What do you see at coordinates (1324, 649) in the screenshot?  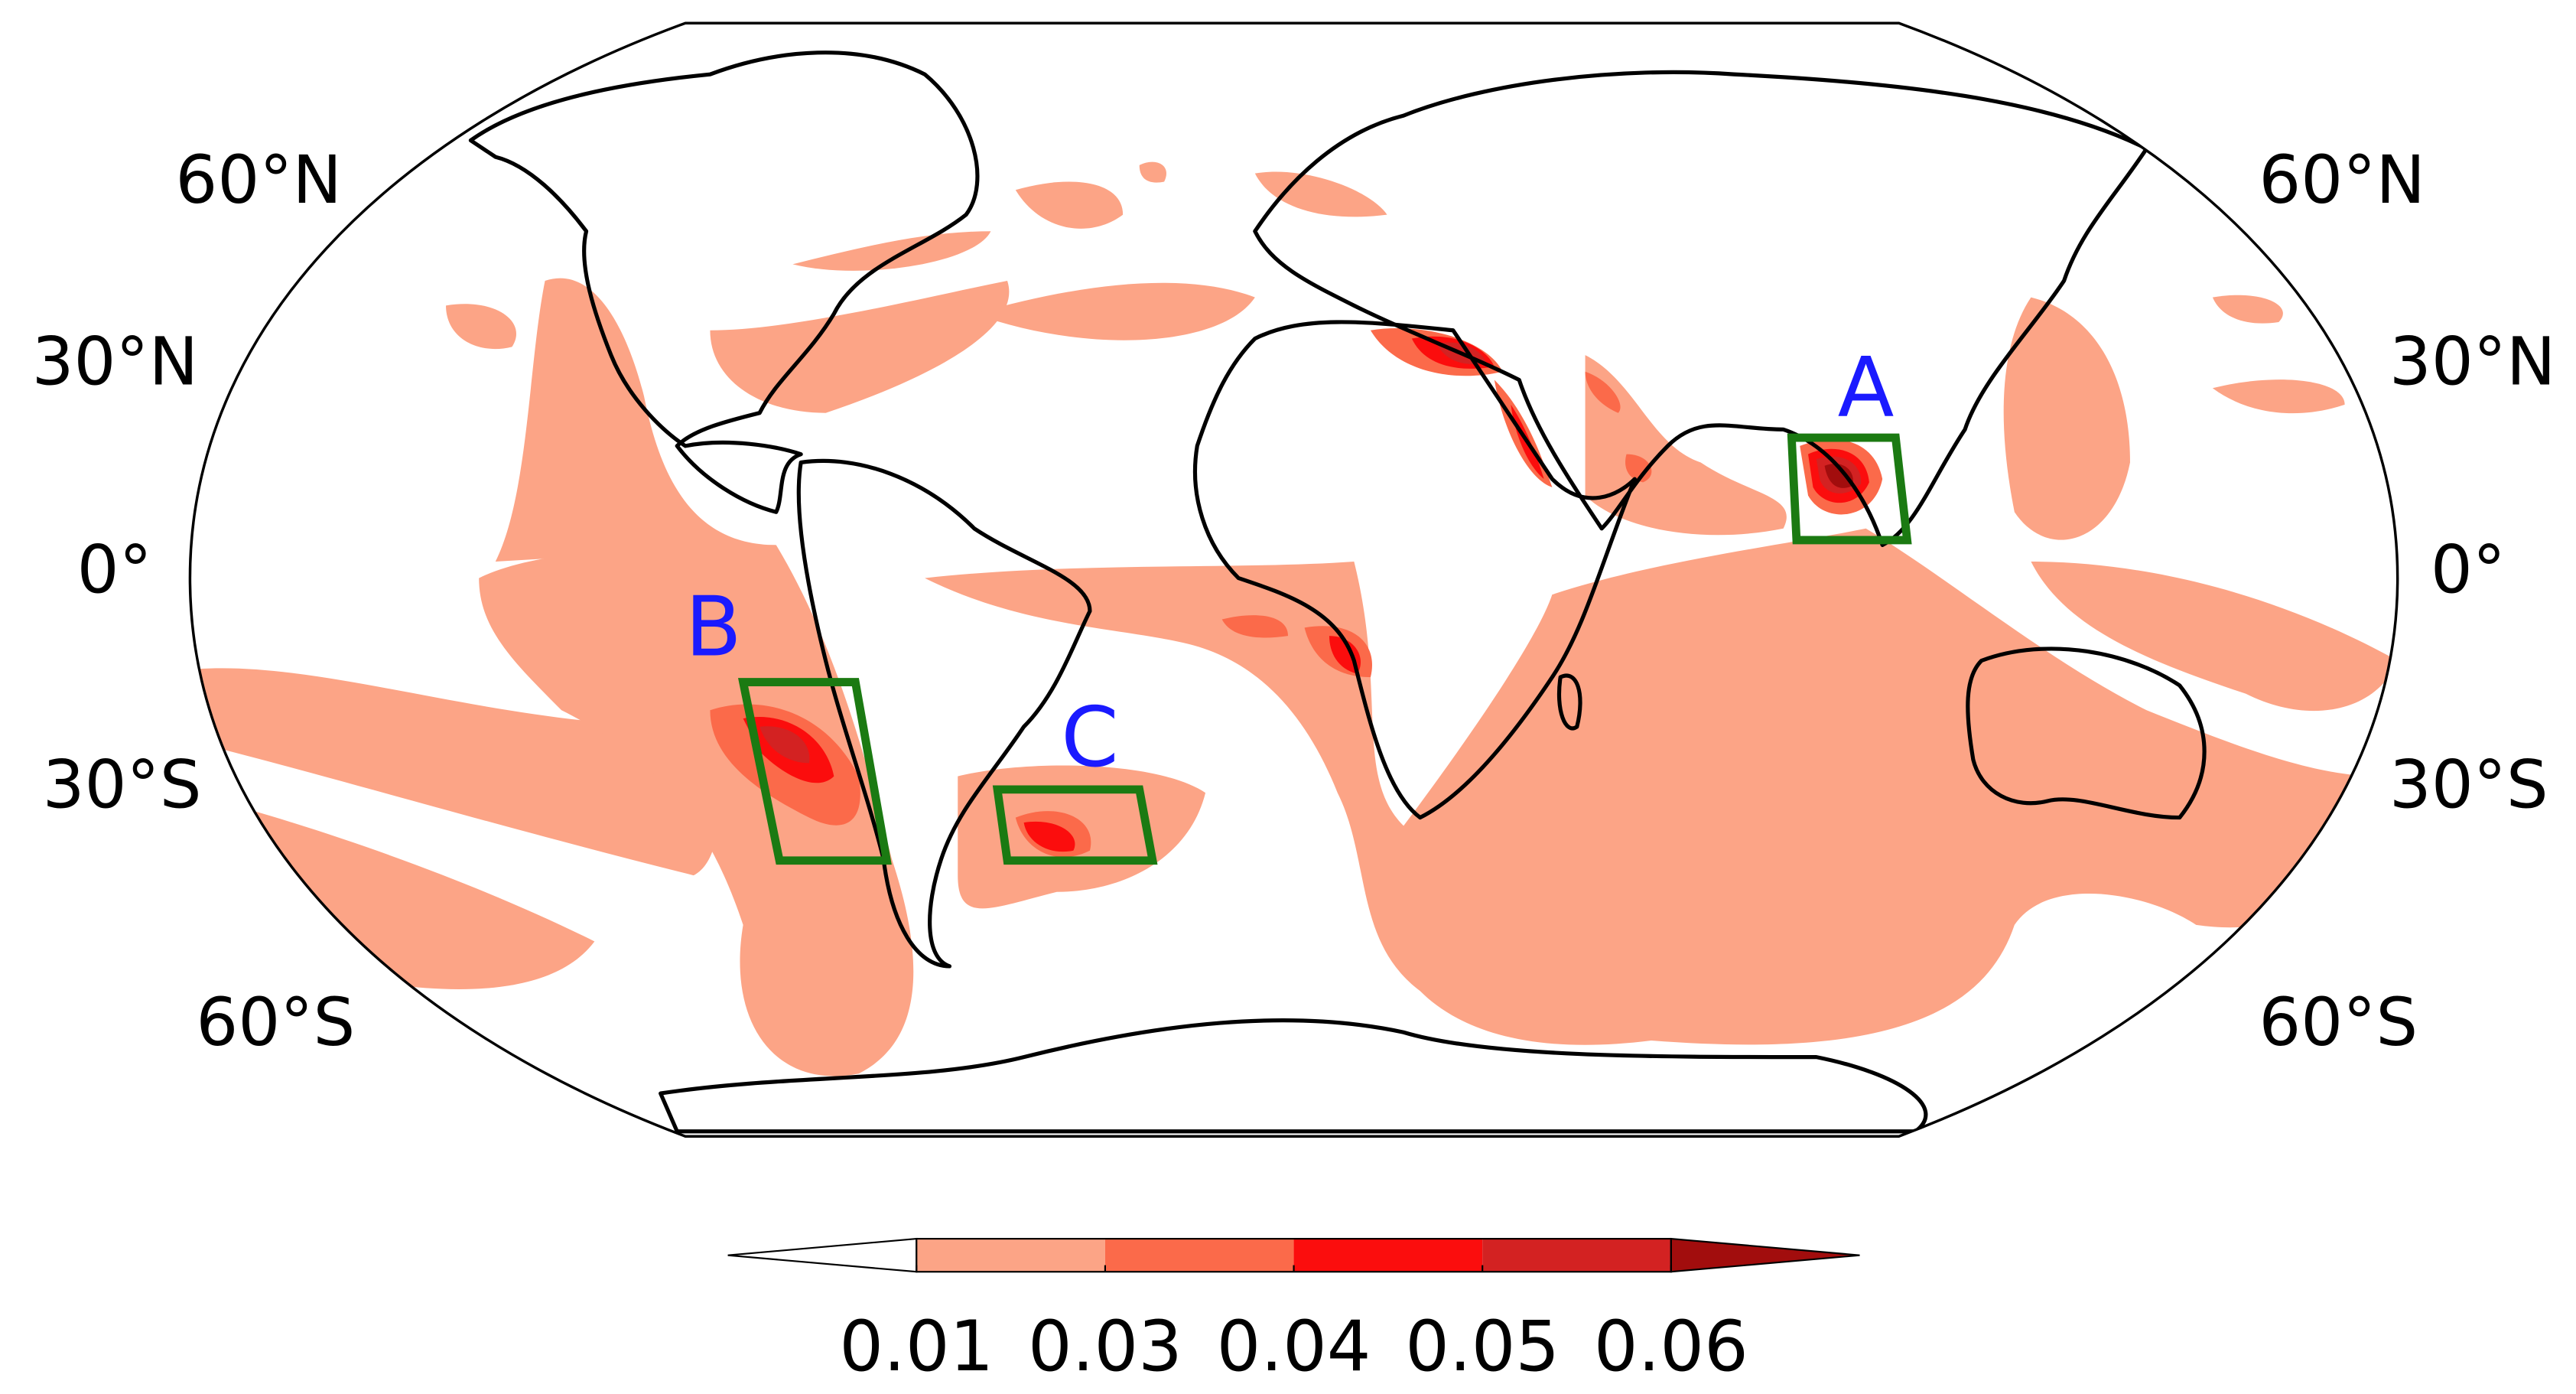 I see `region-boxes` at bounding box center [1324, 649].